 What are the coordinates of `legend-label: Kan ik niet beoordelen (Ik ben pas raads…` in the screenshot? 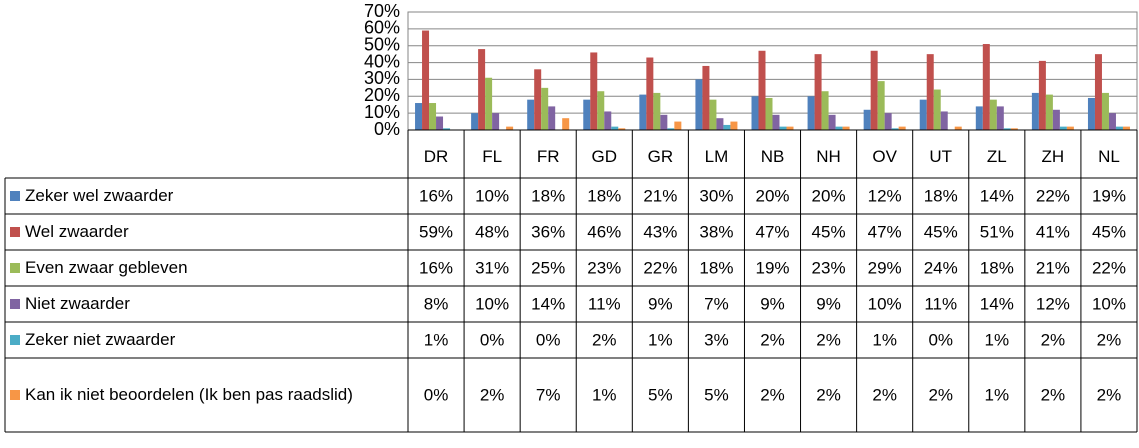 It's located at (189, 394).